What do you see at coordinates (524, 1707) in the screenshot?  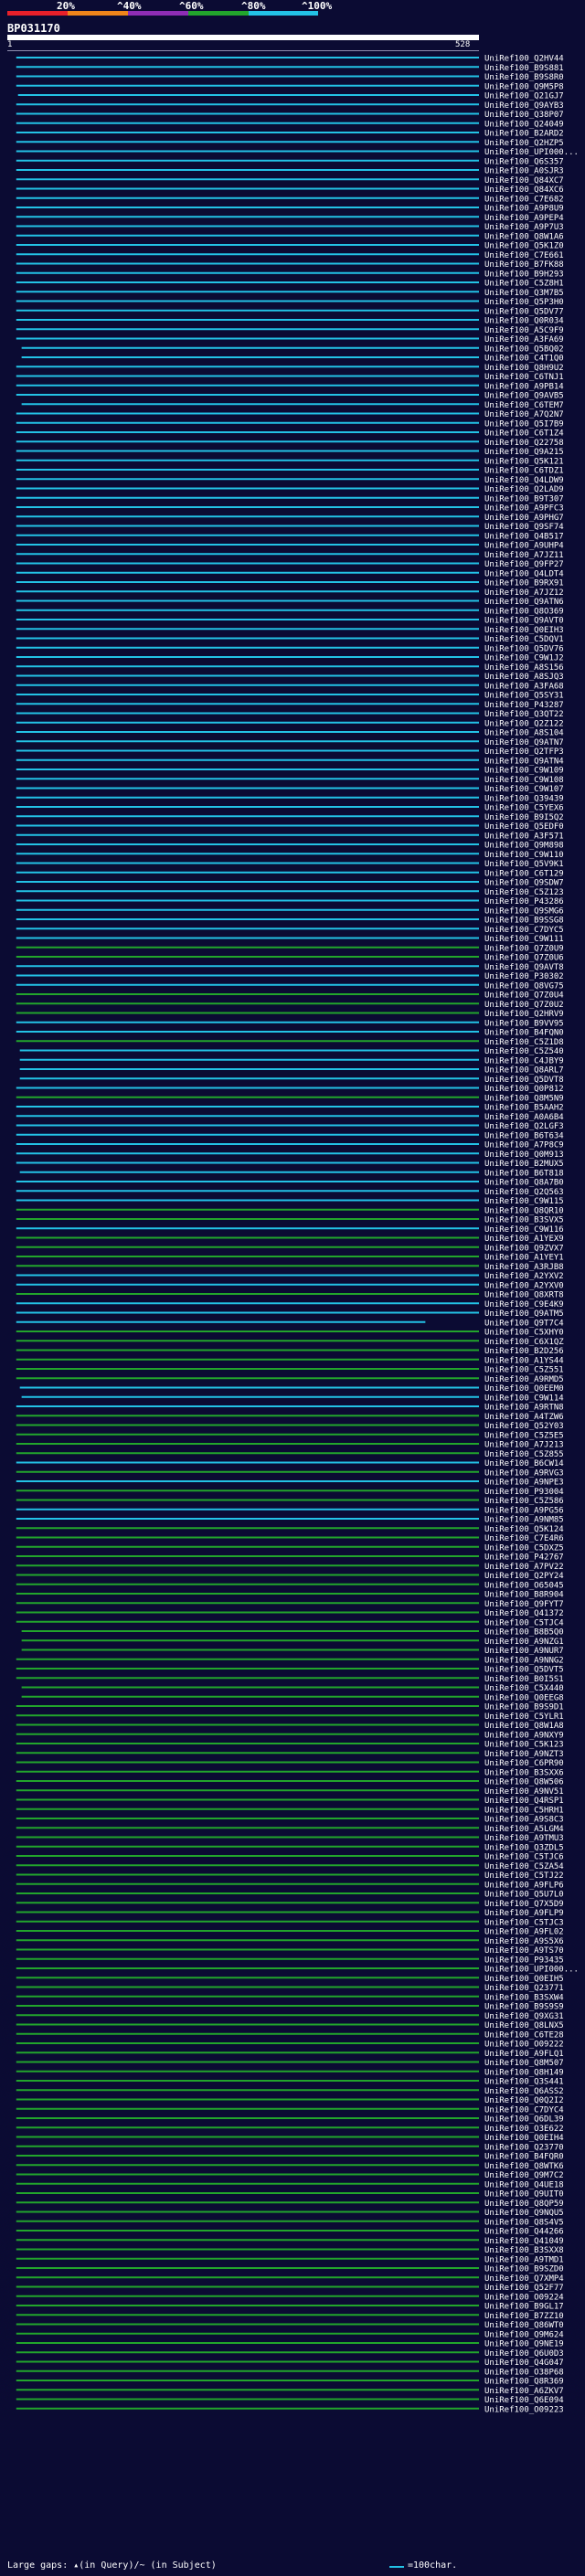 I see `hit-label: UniRef100_B9S9D1` at bounding box center [524, 1707].